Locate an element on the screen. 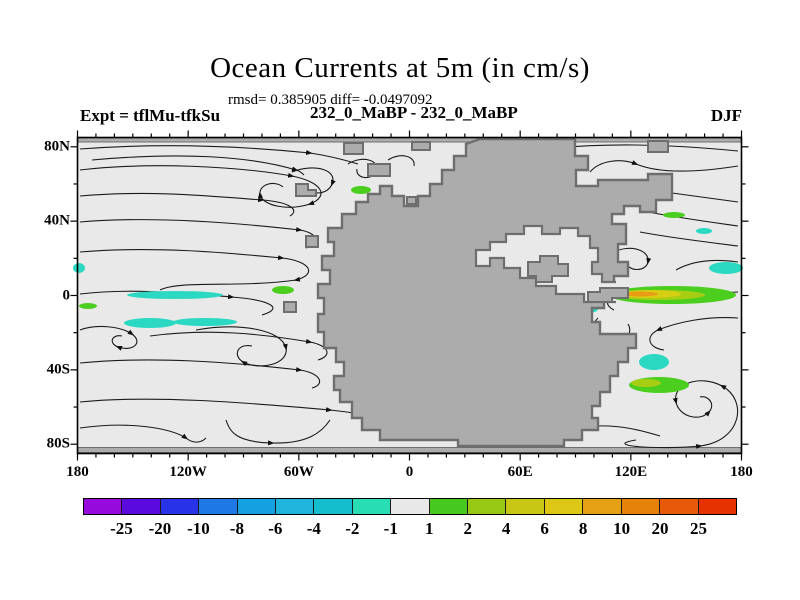  x-axis-tick-label: 120W is located at coordinates (188, 472).